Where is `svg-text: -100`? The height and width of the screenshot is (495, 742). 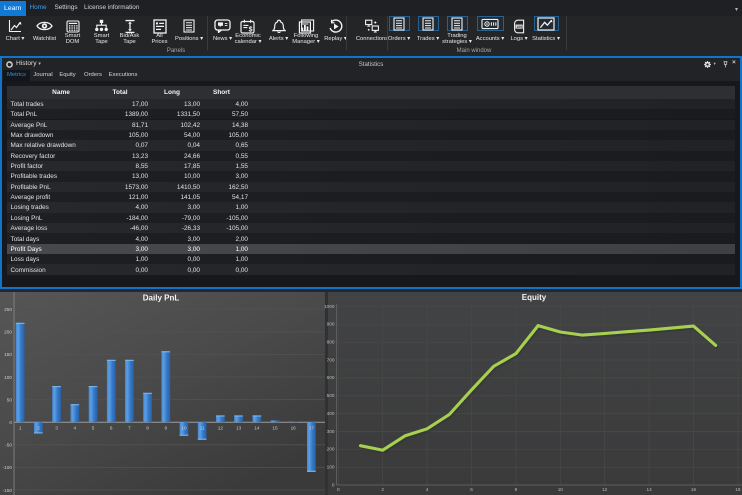
svg-text: -100 is located at coordinates (8, 467).